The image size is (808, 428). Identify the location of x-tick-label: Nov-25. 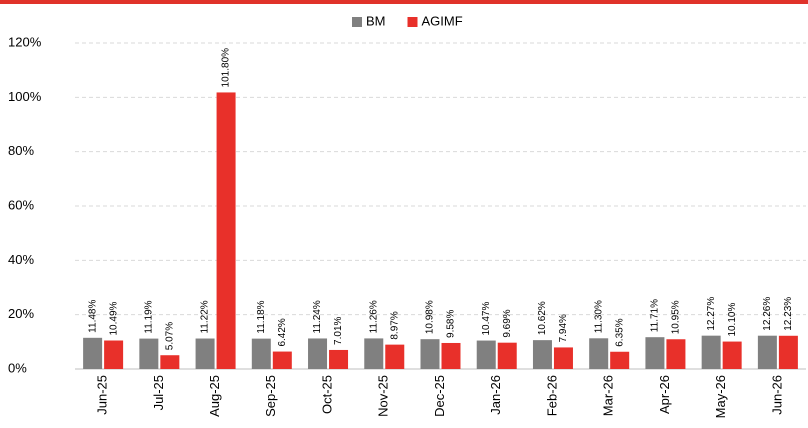
(383, 396).